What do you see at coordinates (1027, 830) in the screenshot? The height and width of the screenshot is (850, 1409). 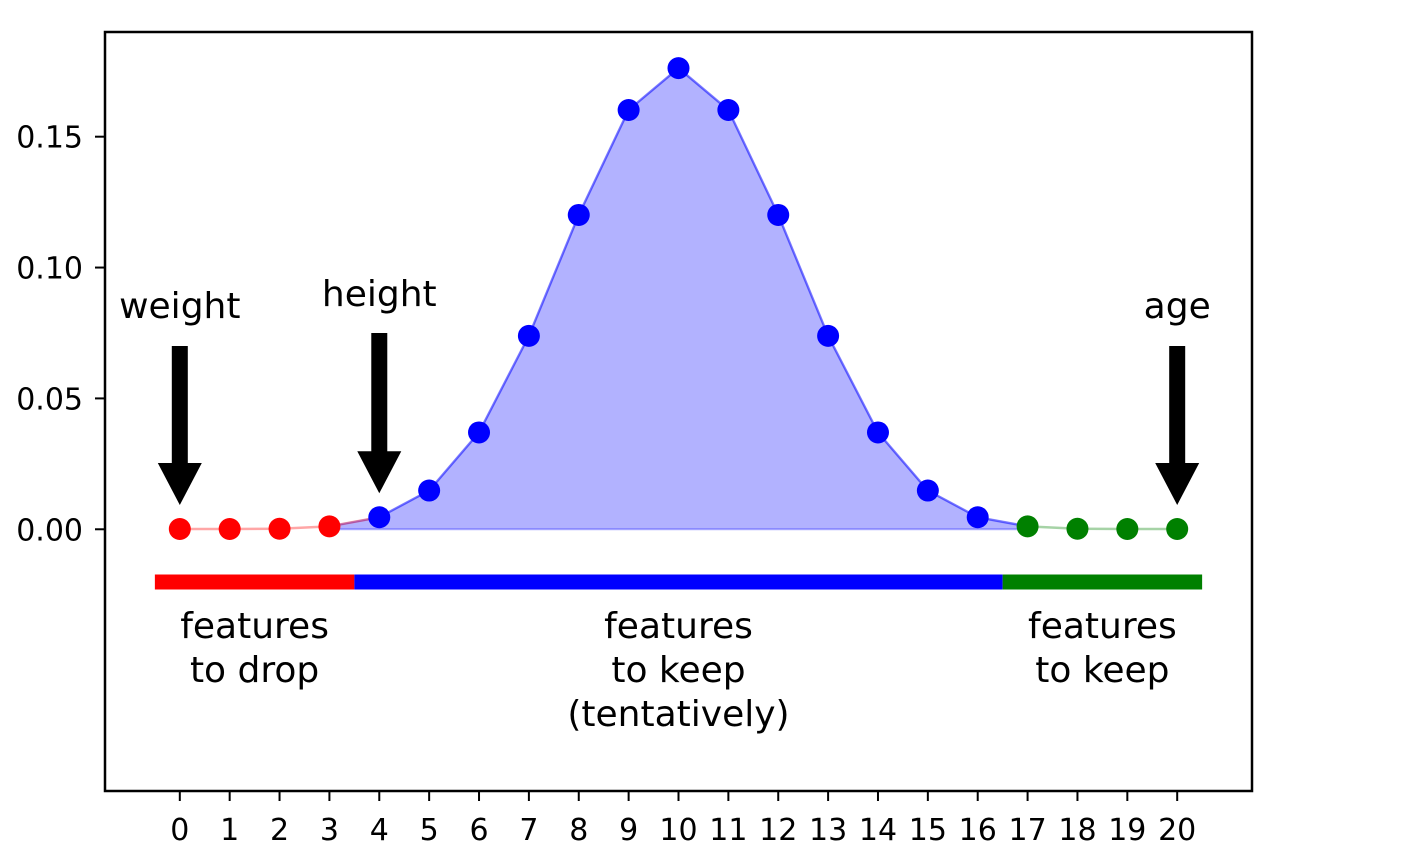 I see `x-tick-label: 17` at bounding box center [1027, 830].